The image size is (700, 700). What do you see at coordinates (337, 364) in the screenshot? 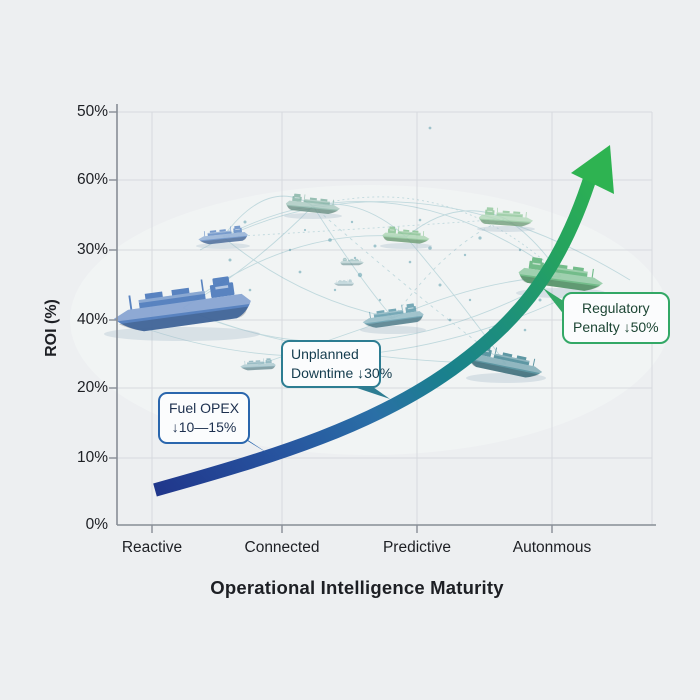
I see `callout-unplanned-downtime: Unplanned Downtime ↓30%` at bounding box center [337, 364].